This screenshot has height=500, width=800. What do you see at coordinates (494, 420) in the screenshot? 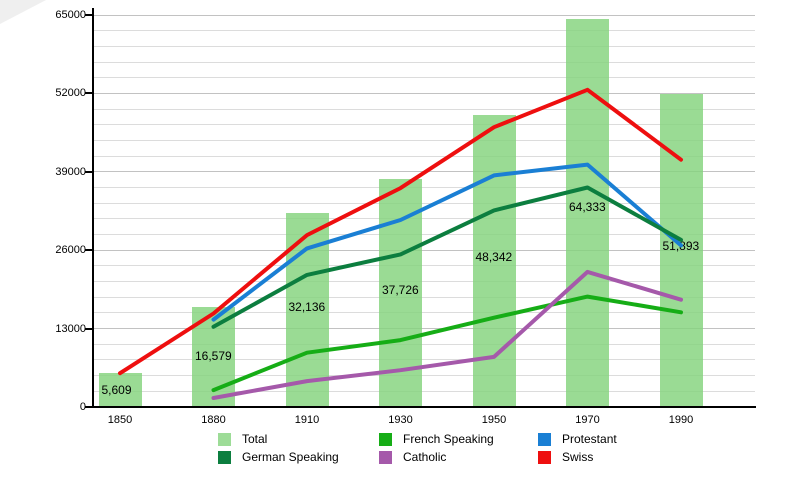
I see `x-axis-tick-label: 1950` at bounding box center [494, 420].